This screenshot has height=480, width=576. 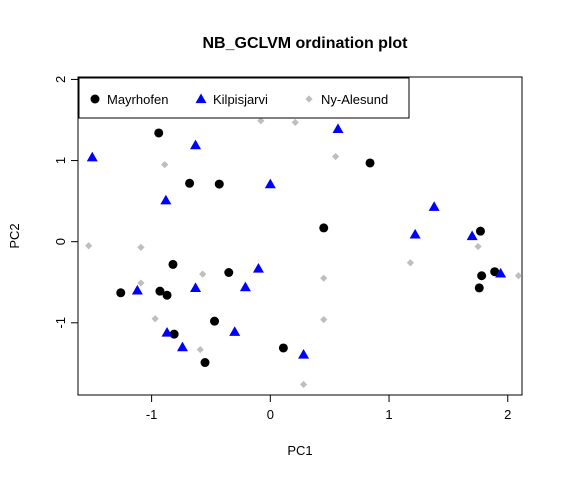 What do you see at coordinates (60, 79) in the screenshot?
I see `y-tick-label: 2` at bounding box center [60, 79].